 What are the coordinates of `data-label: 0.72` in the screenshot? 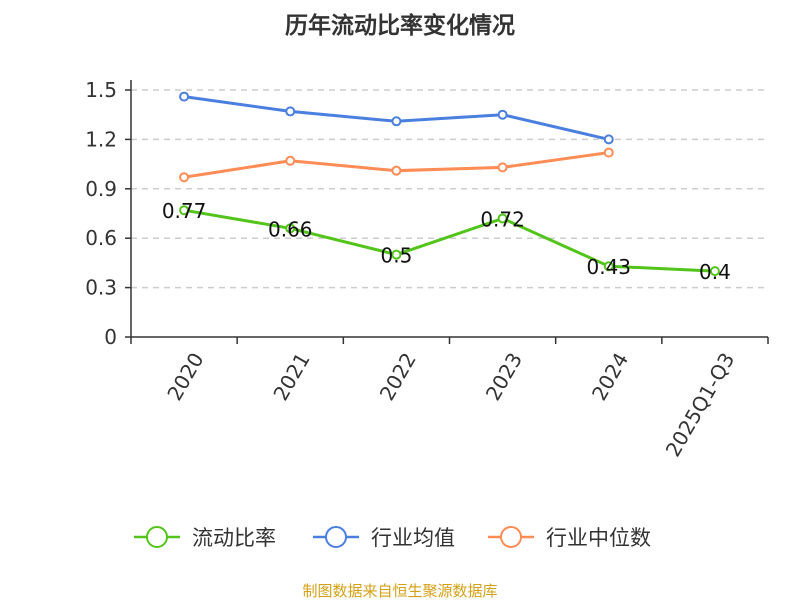 It's located at (502, 219).